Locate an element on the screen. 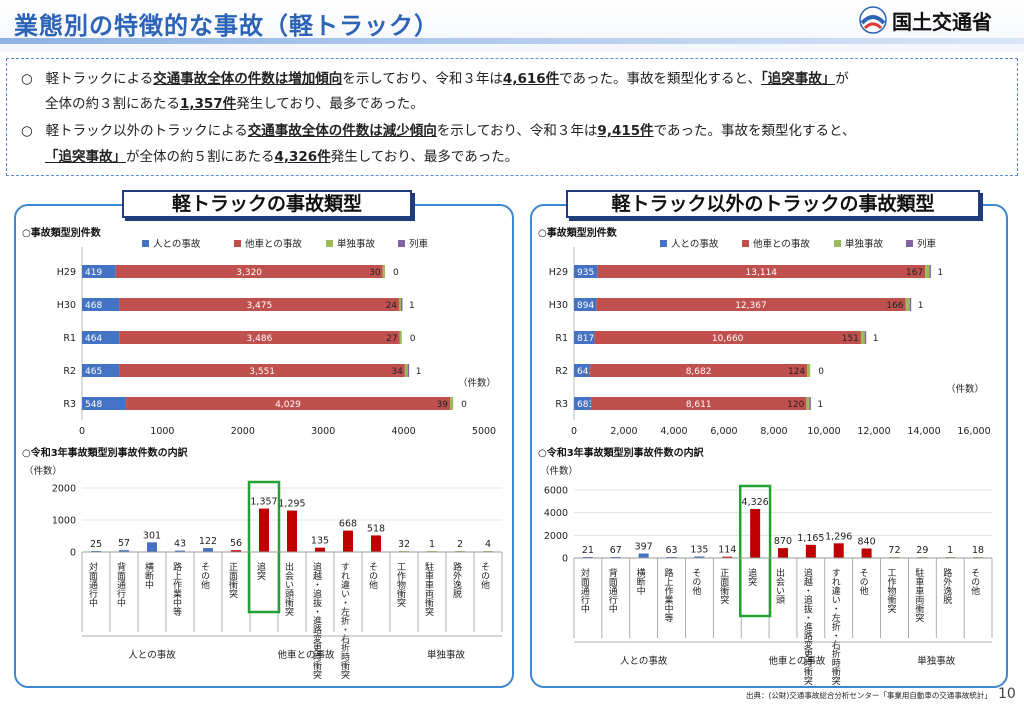 The image size is (1024, 713). summary-bullet-2-line2: 「追突事故」が全体の約５割にあたる4,326件発生しており、最多であった。 is located at coordinates (281, 155).